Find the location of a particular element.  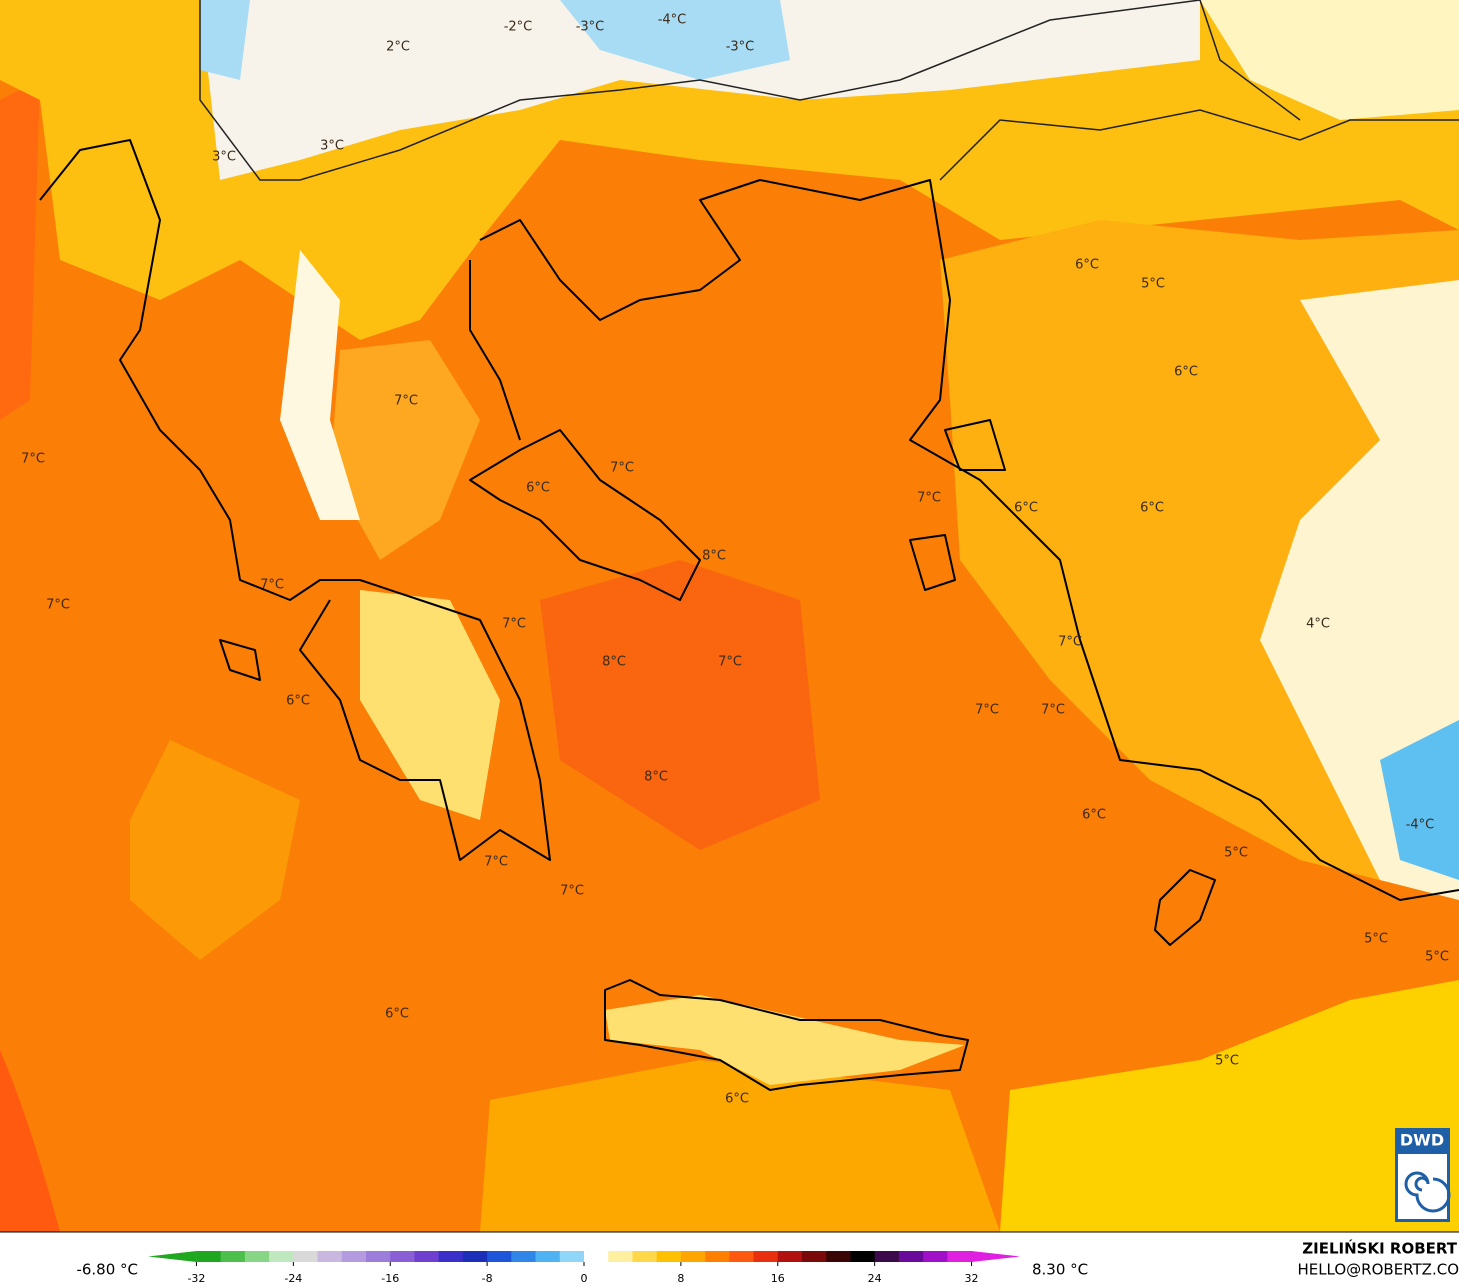

colorbar-tick-label: 0 is located at coordinates (584, 1278).